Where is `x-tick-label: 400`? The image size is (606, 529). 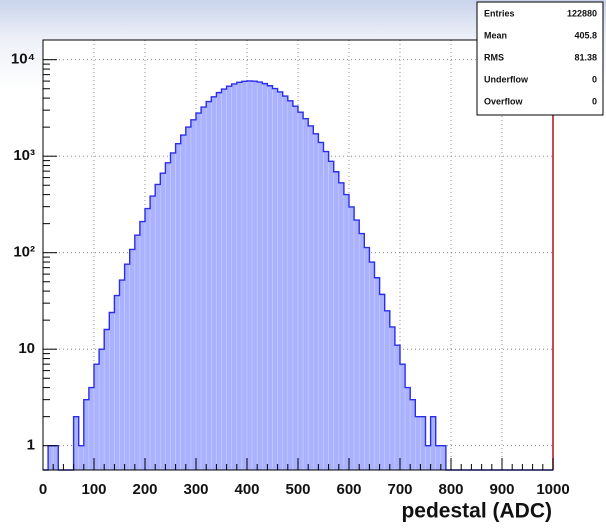
x-tick-label: 400 is located at coordinates (246, 489).